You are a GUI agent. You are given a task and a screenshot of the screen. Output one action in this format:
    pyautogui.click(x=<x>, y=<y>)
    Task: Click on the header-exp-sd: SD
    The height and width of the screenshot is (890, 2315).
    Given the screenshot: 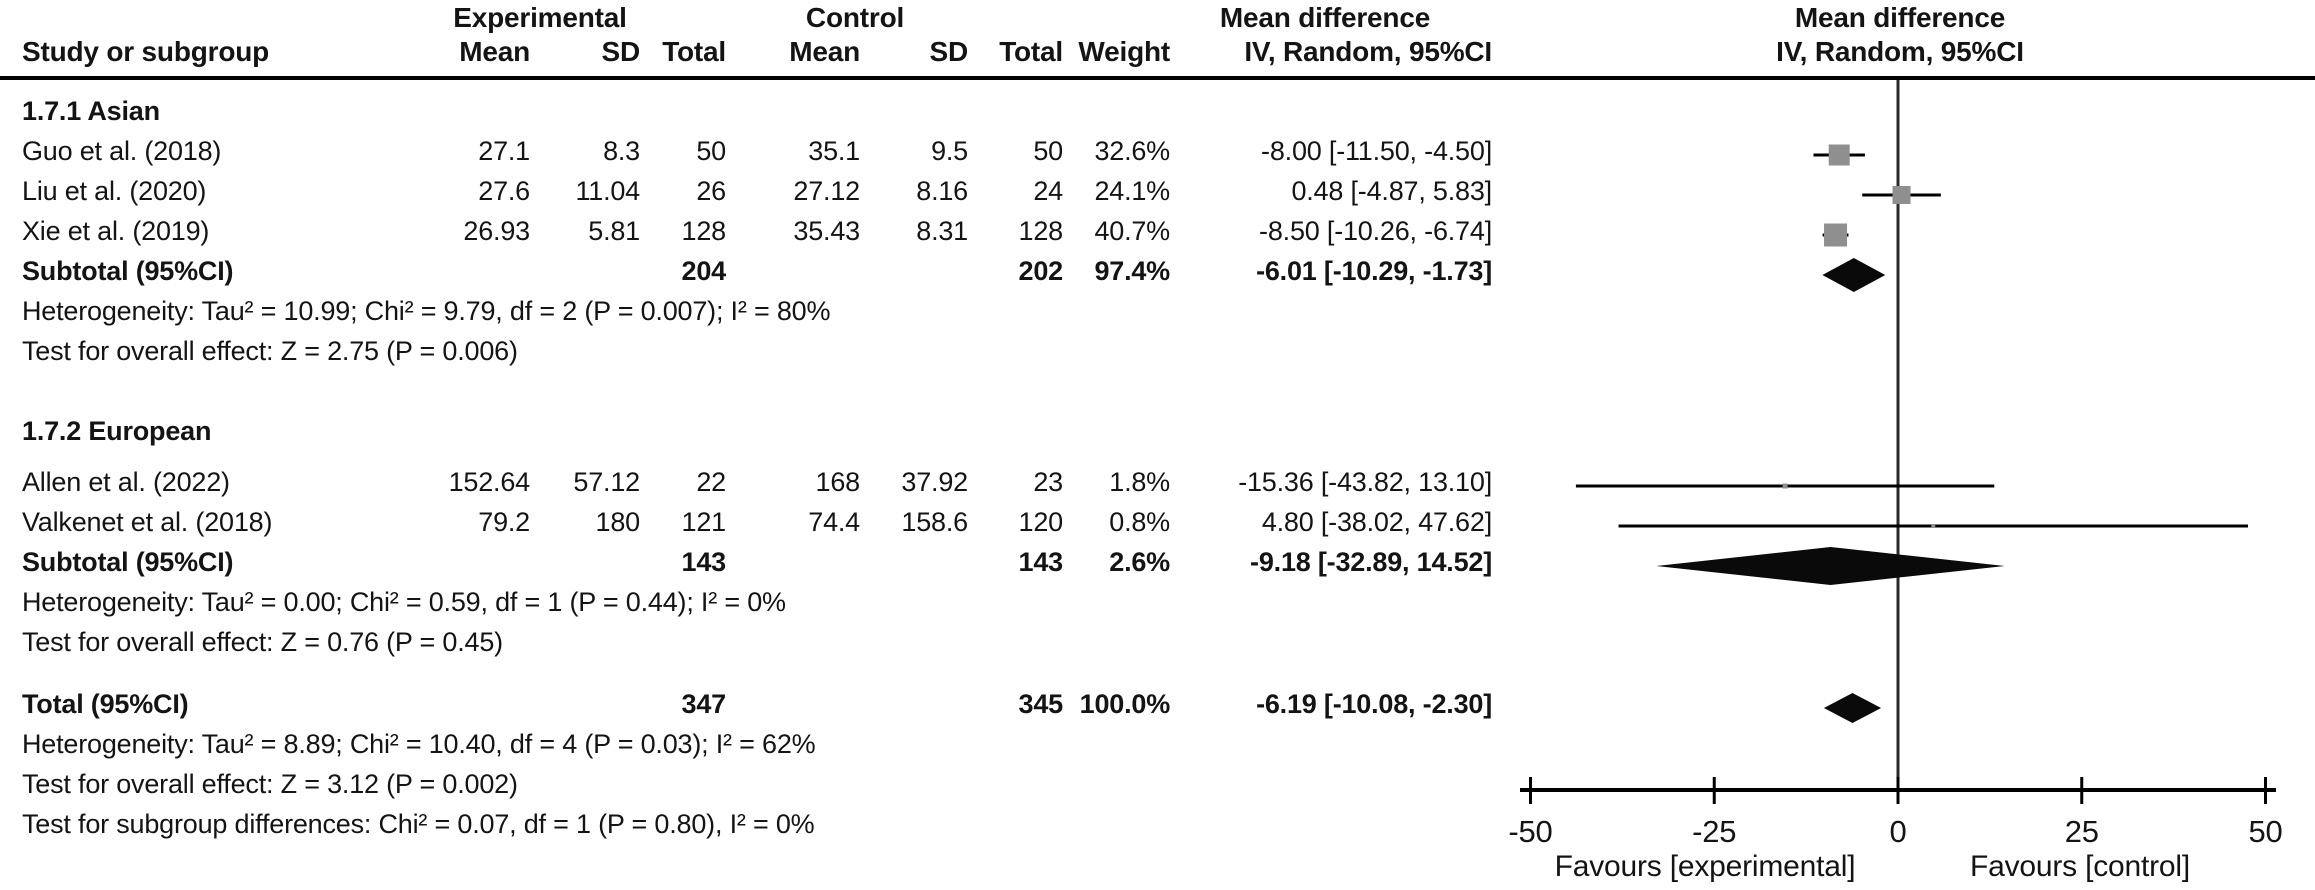 What is the action you would take?
    pyautogui.click(x=621, y=51)
    